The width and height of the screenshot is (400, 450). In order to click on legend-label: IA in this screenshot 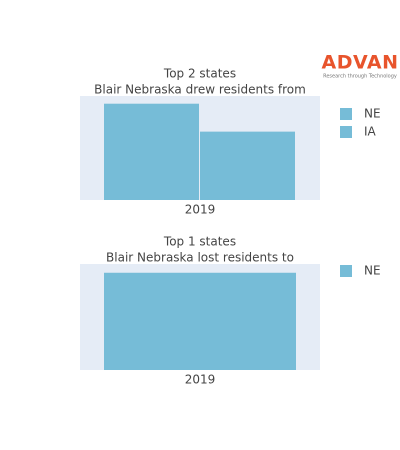, I will do `click(370, 132)`.